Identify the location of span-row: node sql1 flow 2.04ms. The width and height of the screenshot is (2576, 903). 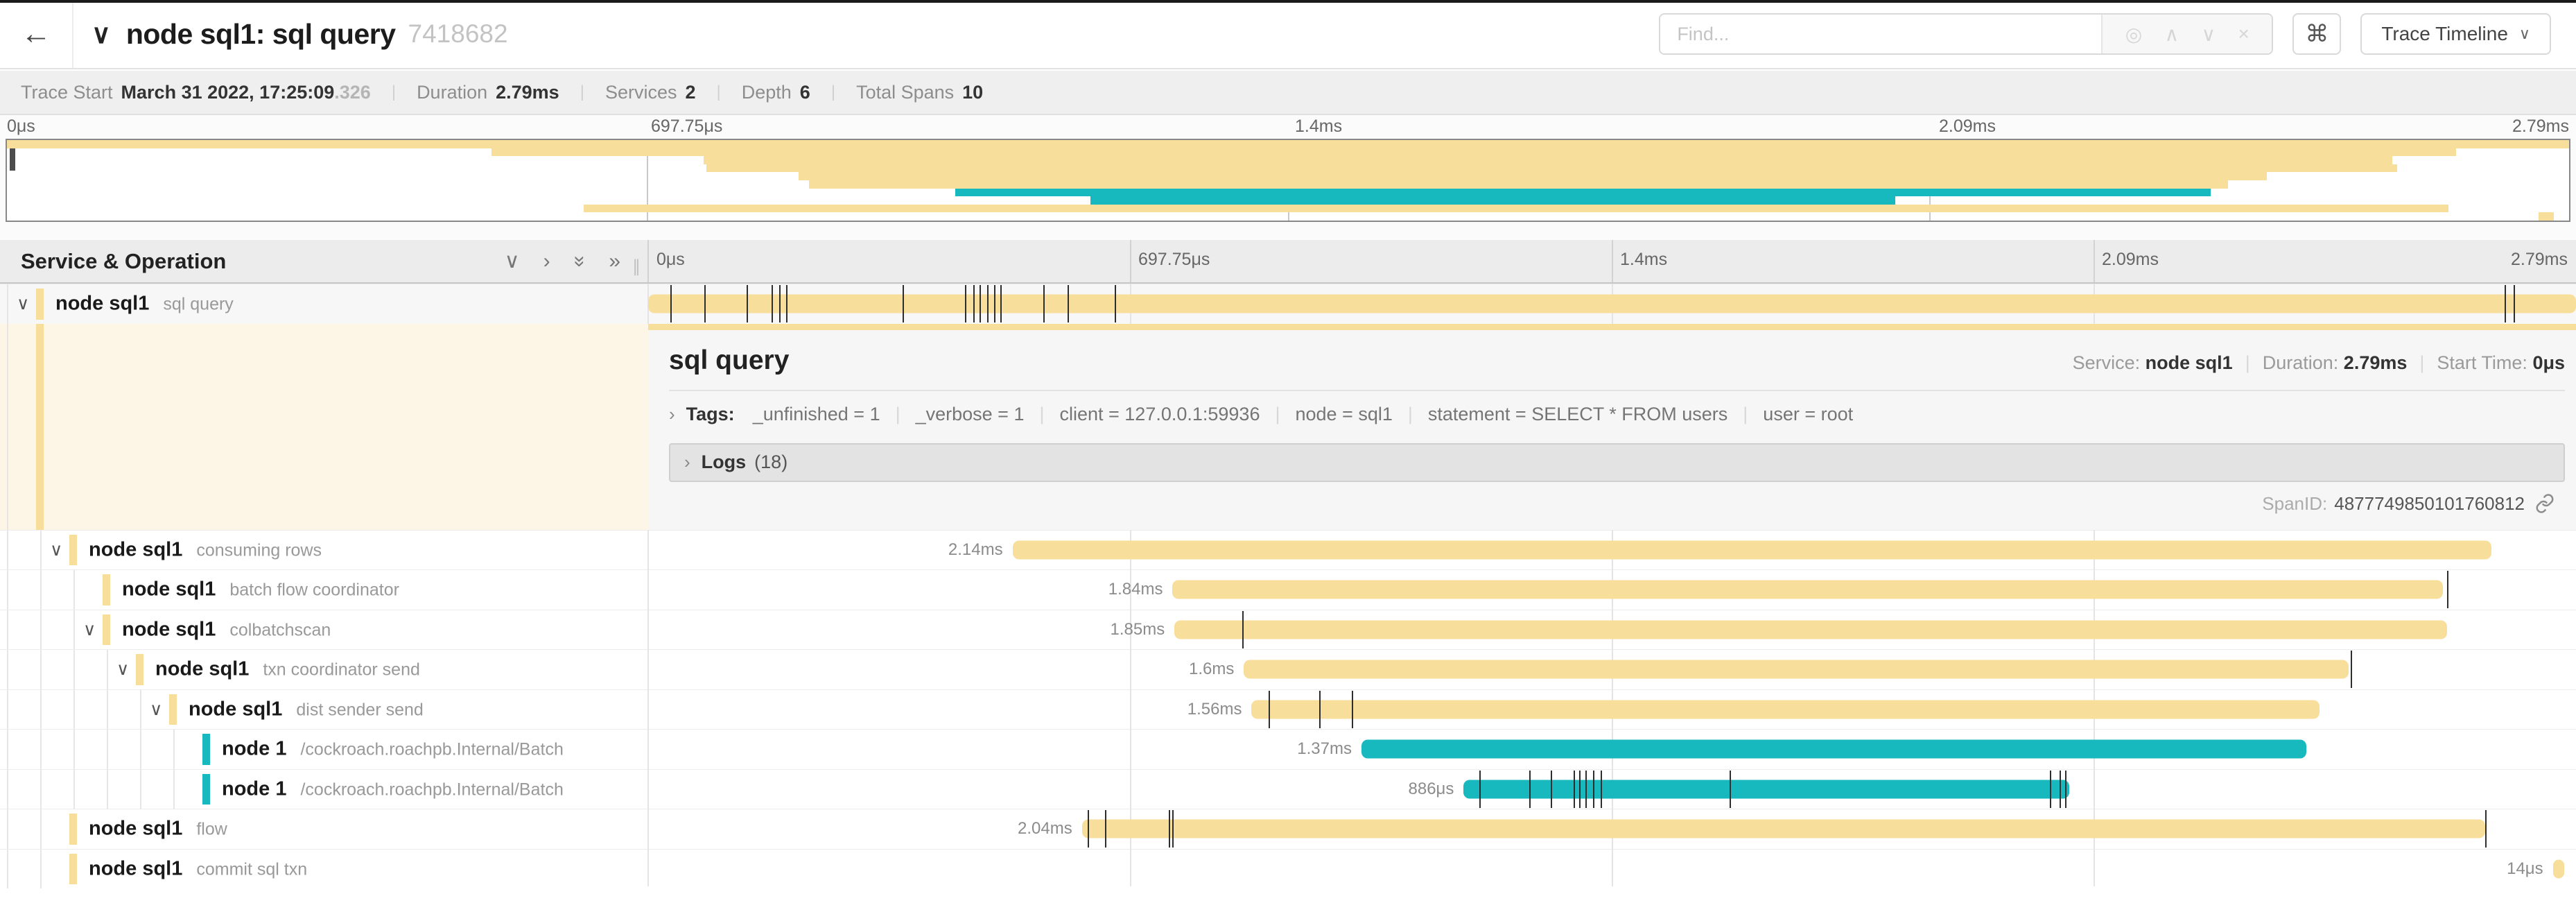
(1288, 829).